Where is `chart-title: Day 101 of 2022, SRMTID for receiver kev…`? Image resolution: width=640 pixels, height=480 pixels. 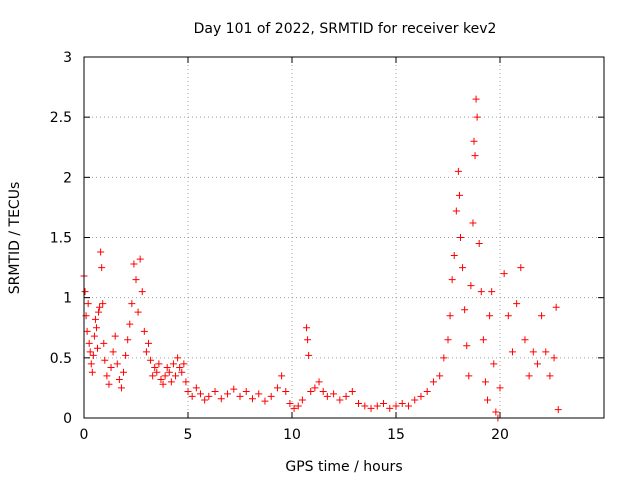
chart-title: Day 101 of 2022, SRMTID for receiver kev… is located at coordinates (345, 29).